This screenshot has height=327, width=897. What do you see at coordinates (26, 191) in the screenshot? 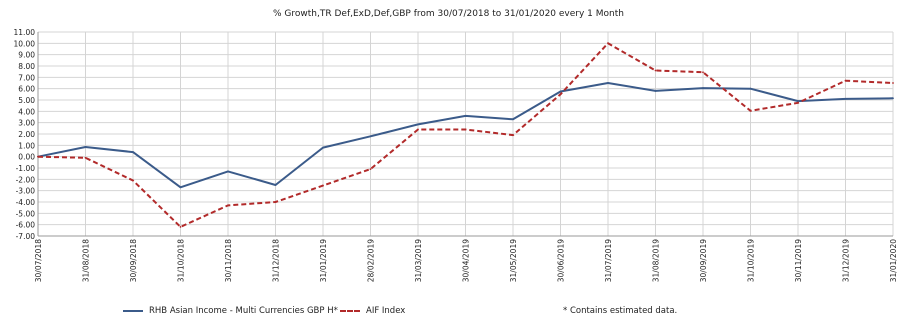
I see `y-tick-label: -3.00` at bounding box center [26, 191].